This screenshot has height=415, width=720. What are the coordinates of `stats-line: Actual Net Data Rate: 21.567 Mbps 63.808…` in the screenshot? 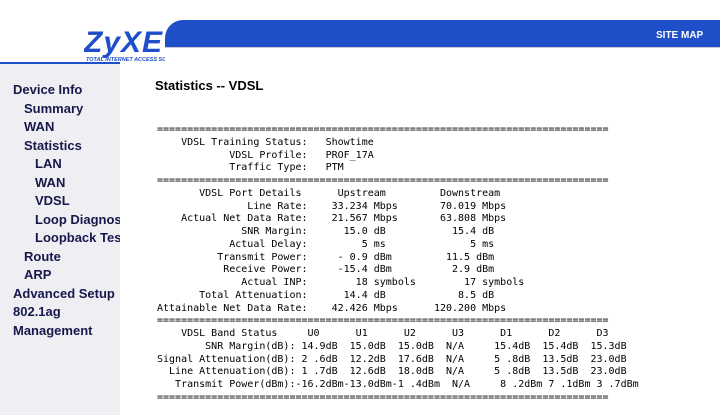 It's located at (332, 219).